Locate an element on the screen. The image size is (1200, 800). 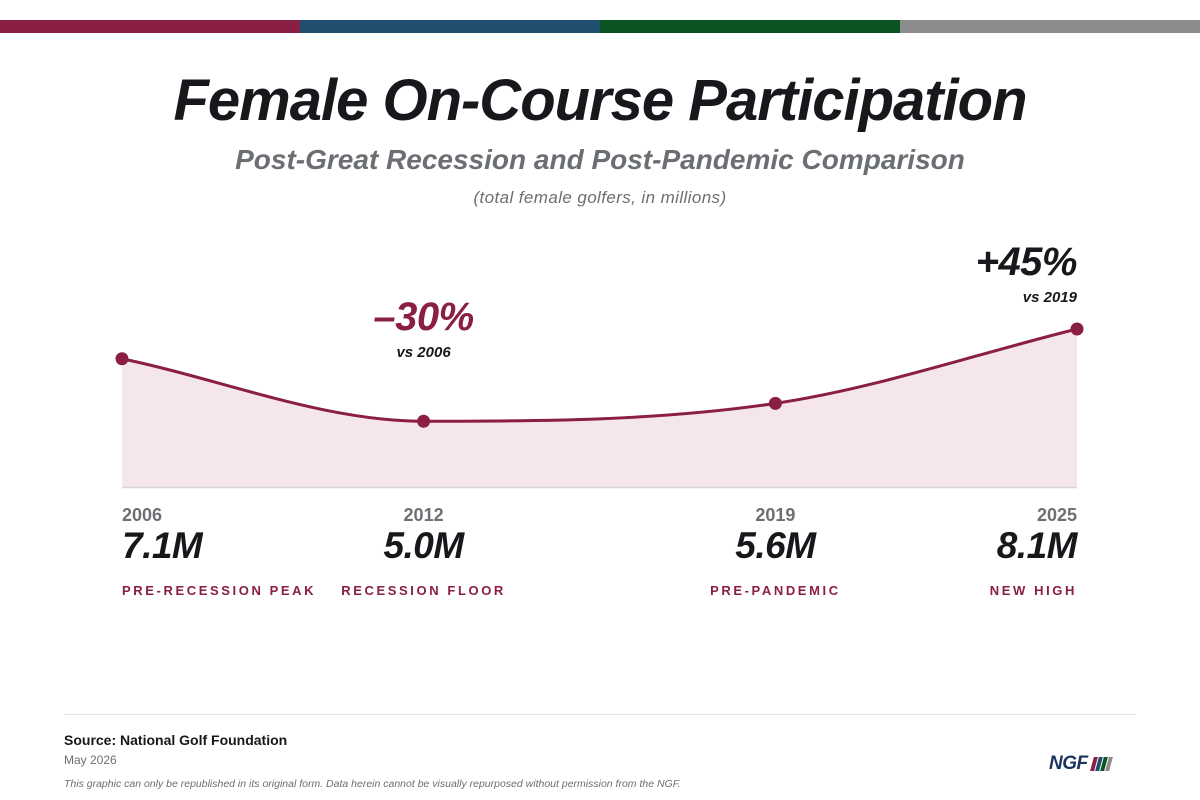
value-label: 8.1M is located at coordinates (1037, 545).